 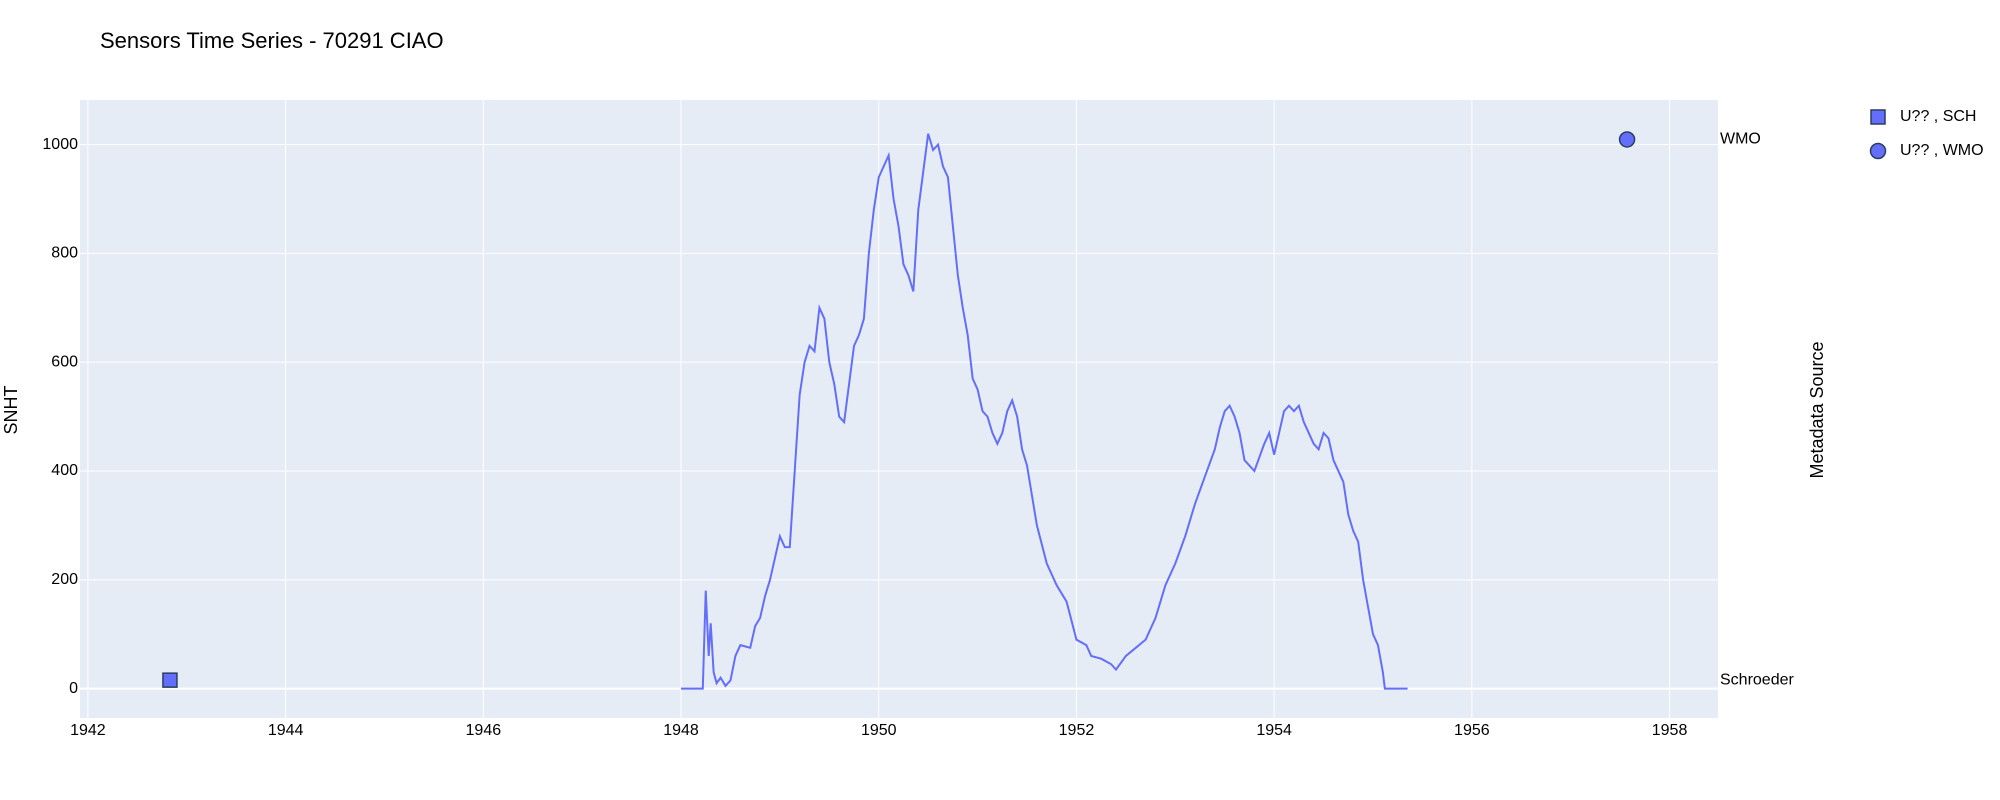 What do you see at coordinates (1817, 409) in the screenshot?
I see `y2-axis-title: Metadata Source` at bounding box center [1817, 409].